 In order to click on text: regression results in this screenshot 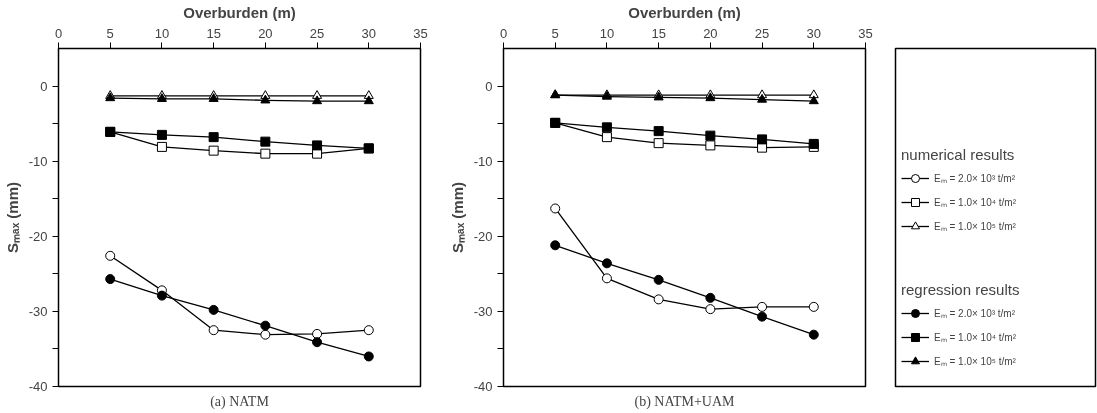, I will do `click(960, 289)`.